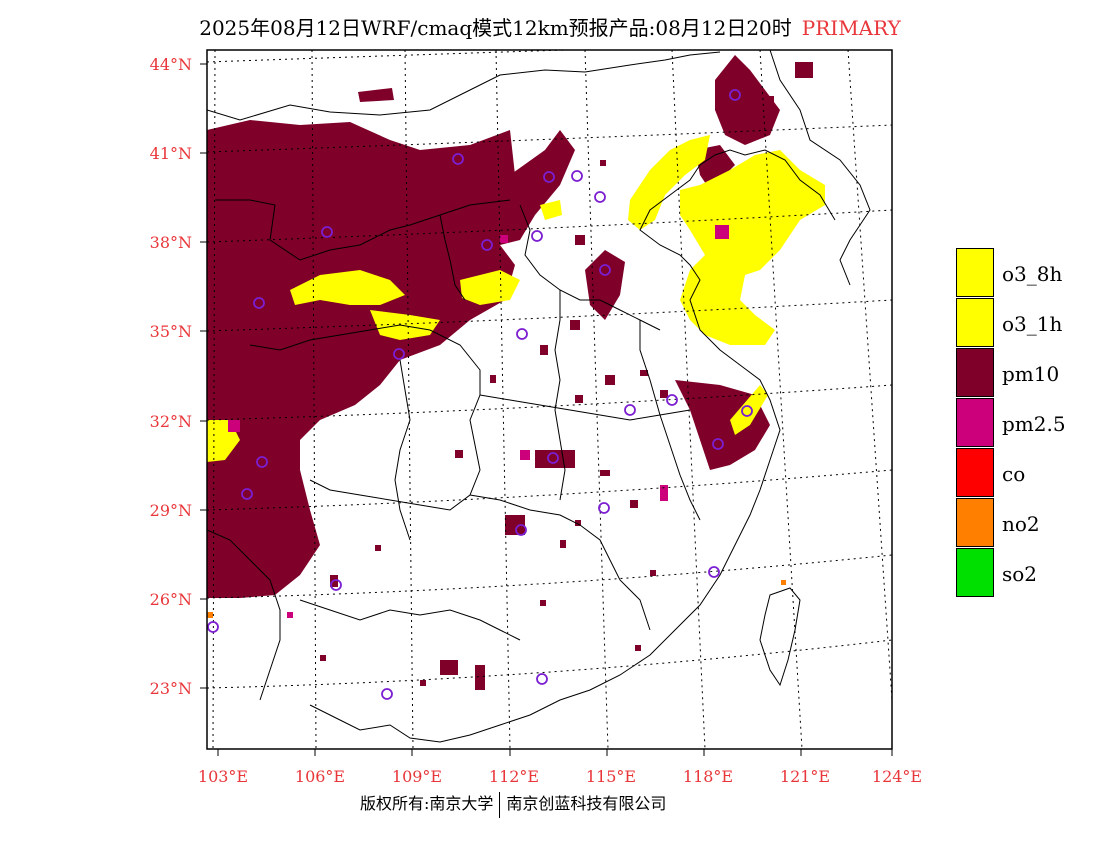 The width and height of the screenshot is (1100, 854). I want to click on lat-label: 44°N, so click(171, 64).